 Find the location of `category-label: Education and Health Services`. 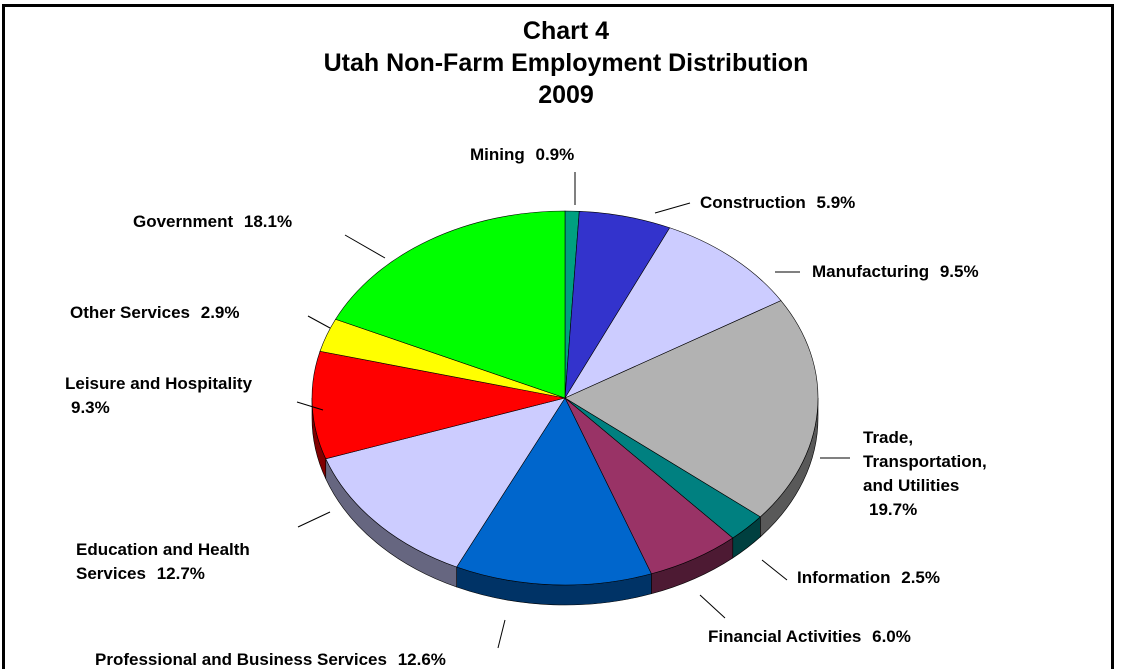

category-label: Education and Health Services is located at coordinates (163, 561).